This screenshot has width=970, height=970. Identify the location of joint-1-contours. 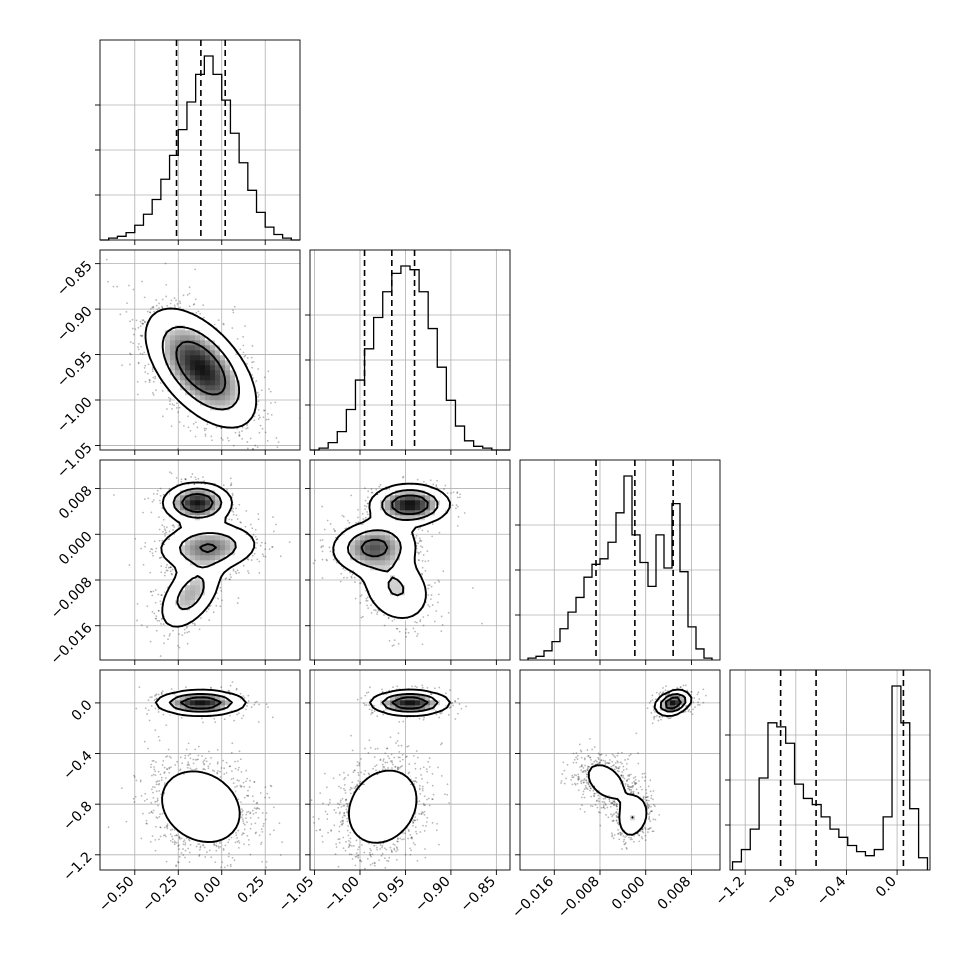
(208, 554).